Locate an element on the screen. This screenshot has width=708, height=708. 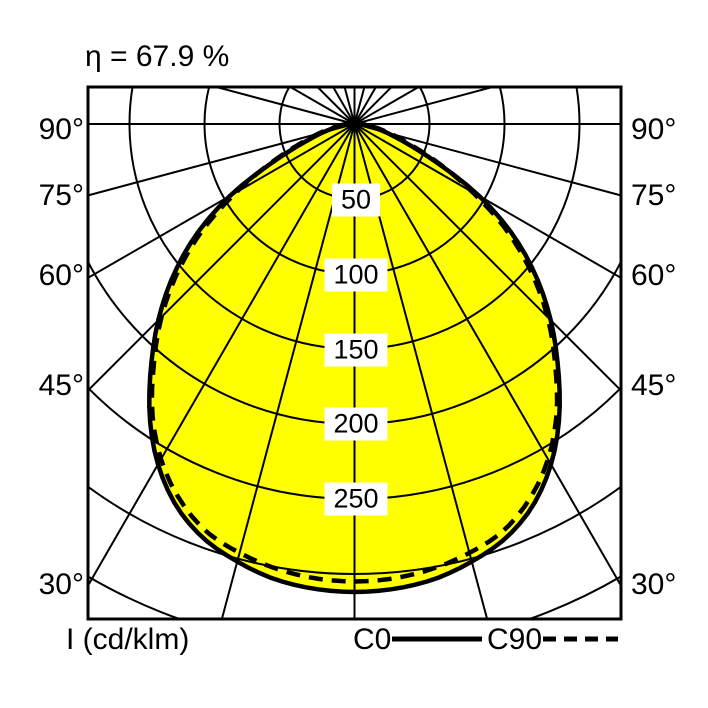
angle-label-left-30: 30° is located at coordinates (61, 584).